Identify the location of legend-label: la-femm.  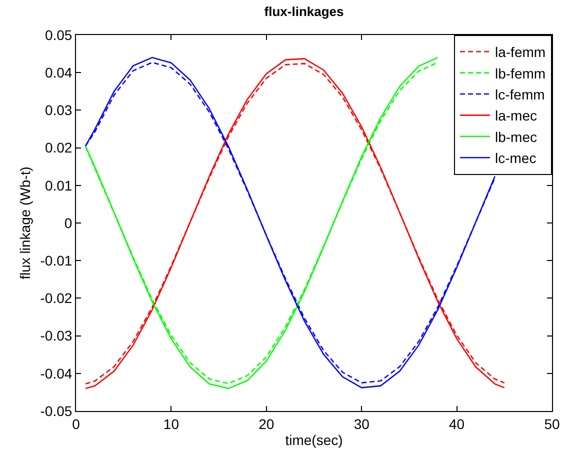
(520, 52).